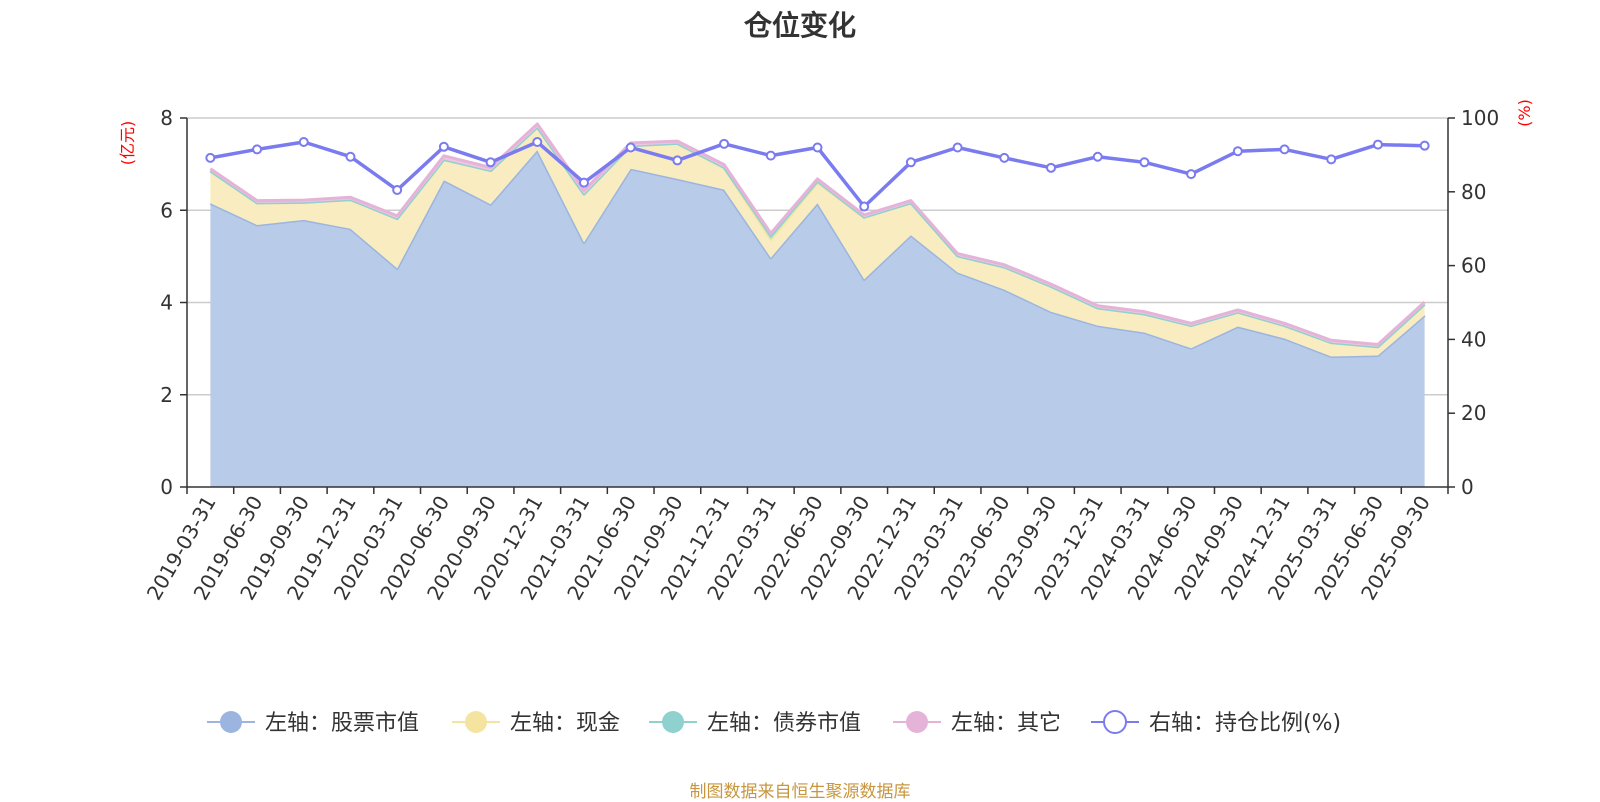  Describe the element at coordinates (1473, 339) in the screenshot. I see `right-tick-label: 40` at that location.